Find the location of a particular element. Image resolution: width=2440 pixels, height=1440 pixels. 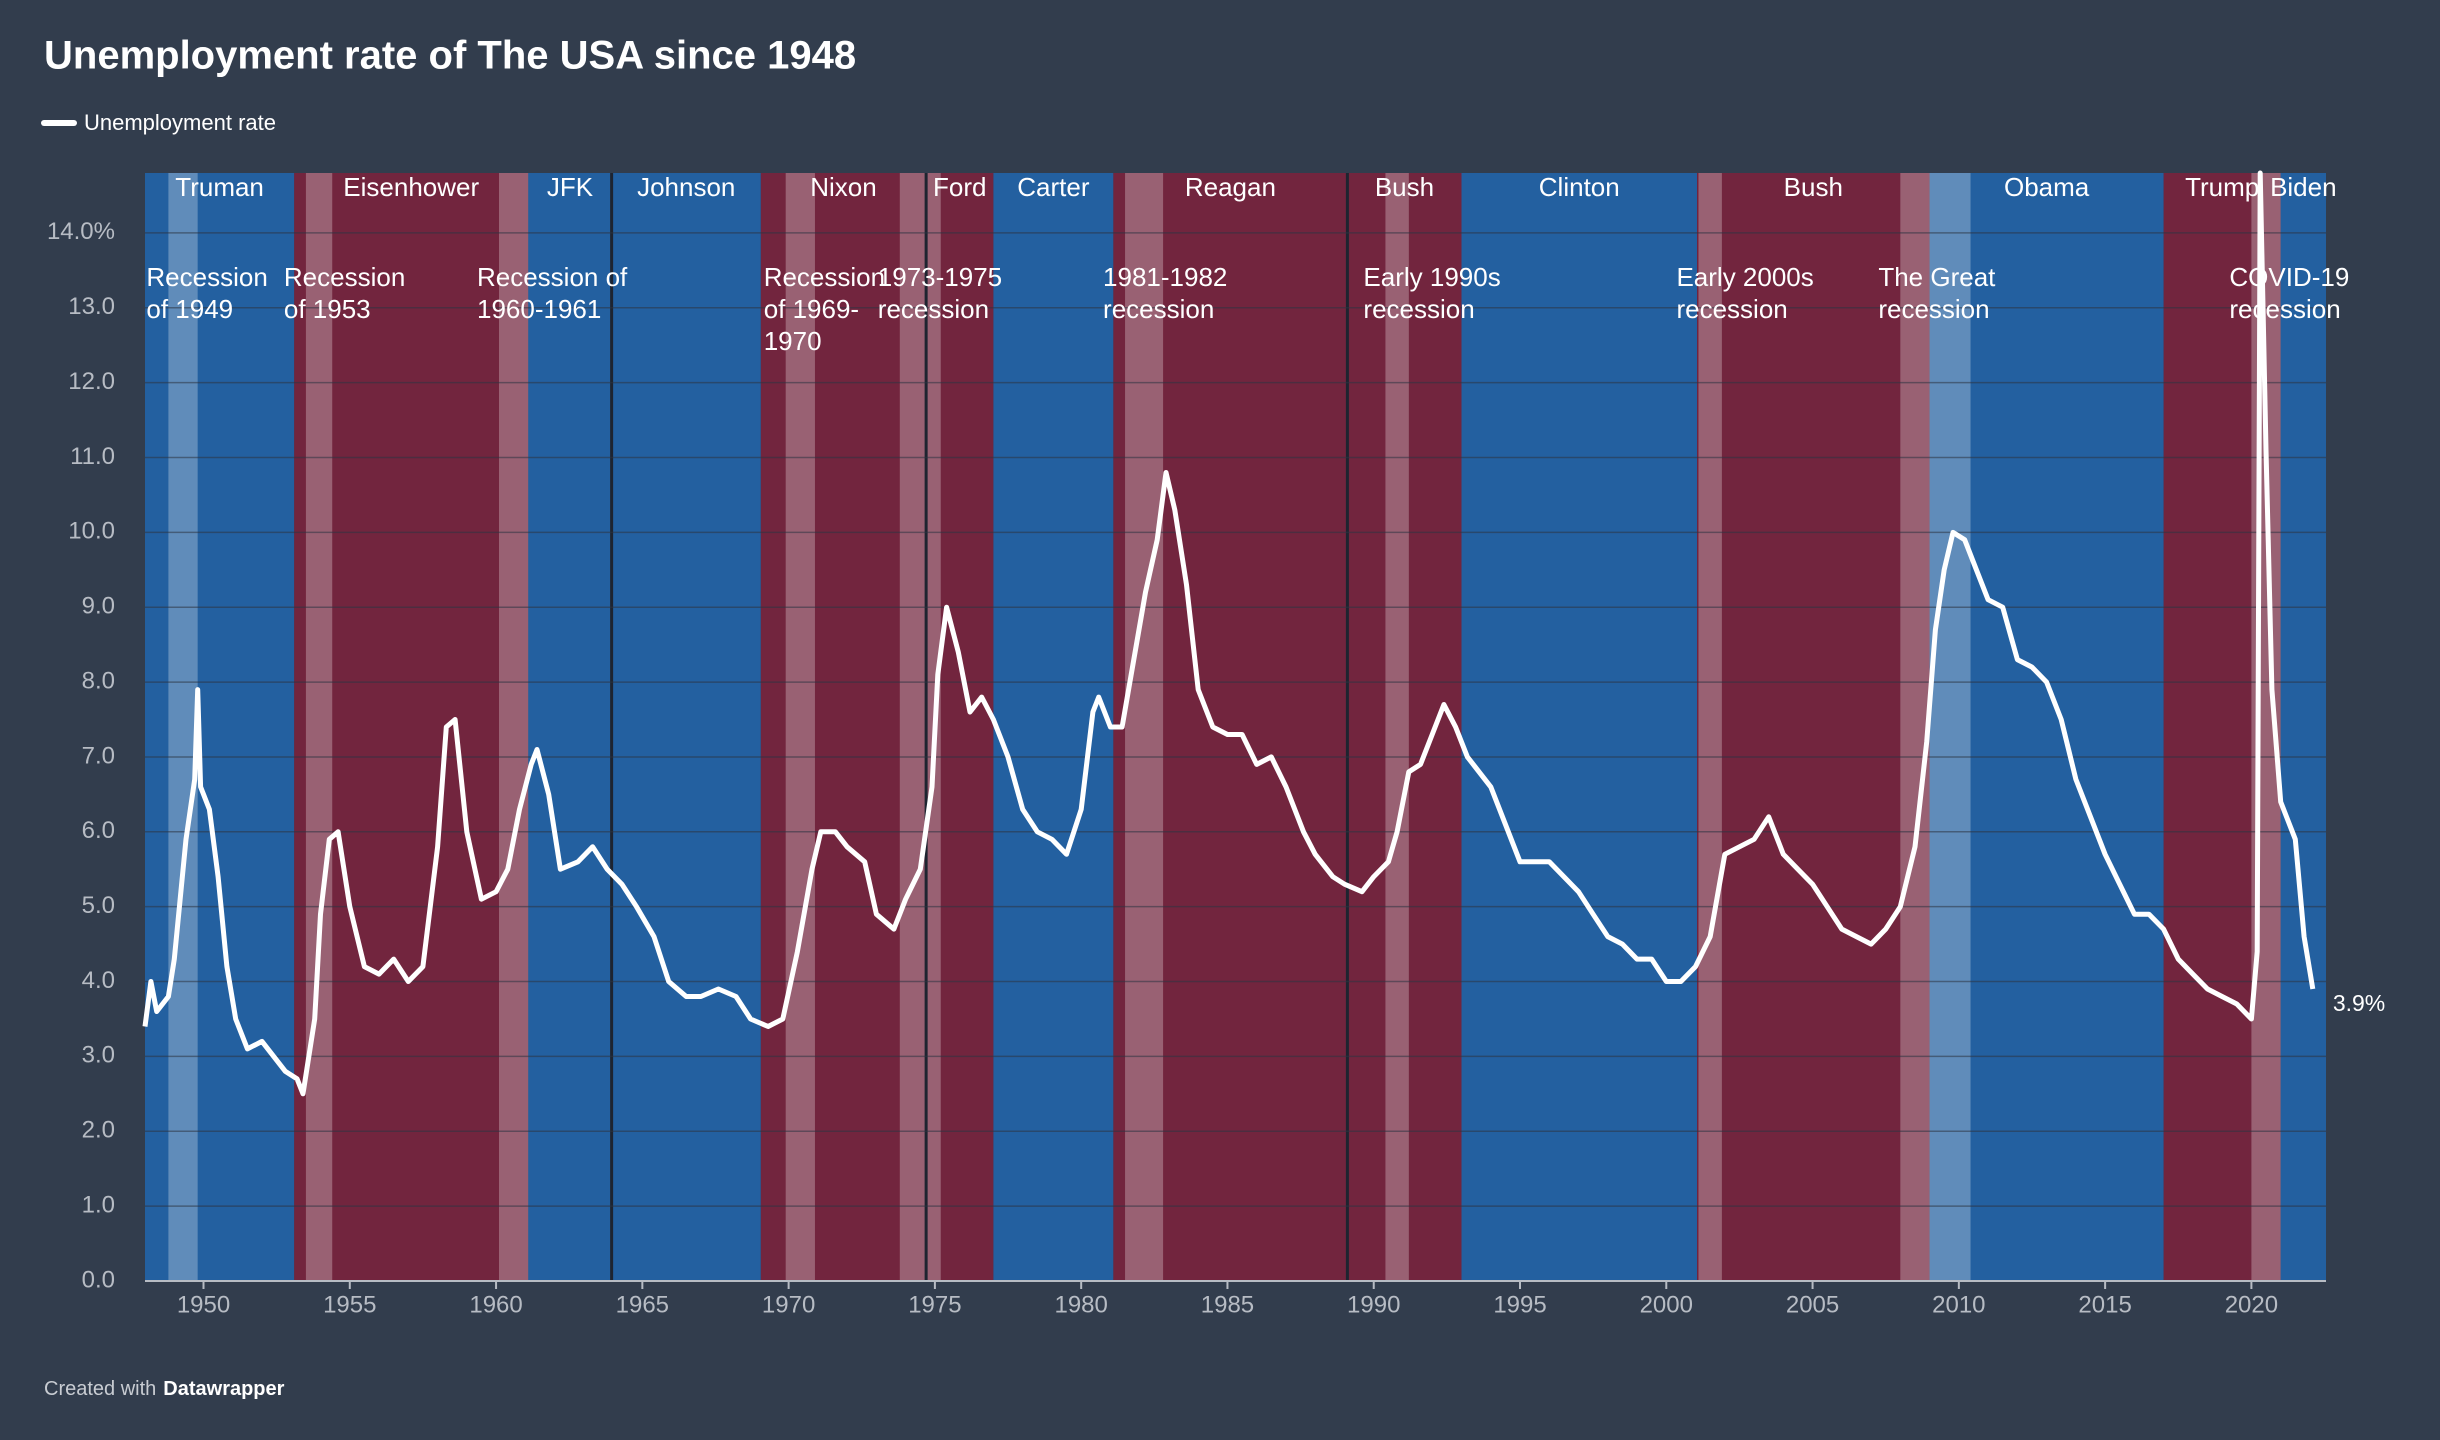

y-tick-label: 11.0 is located at coordinates (92, 456).